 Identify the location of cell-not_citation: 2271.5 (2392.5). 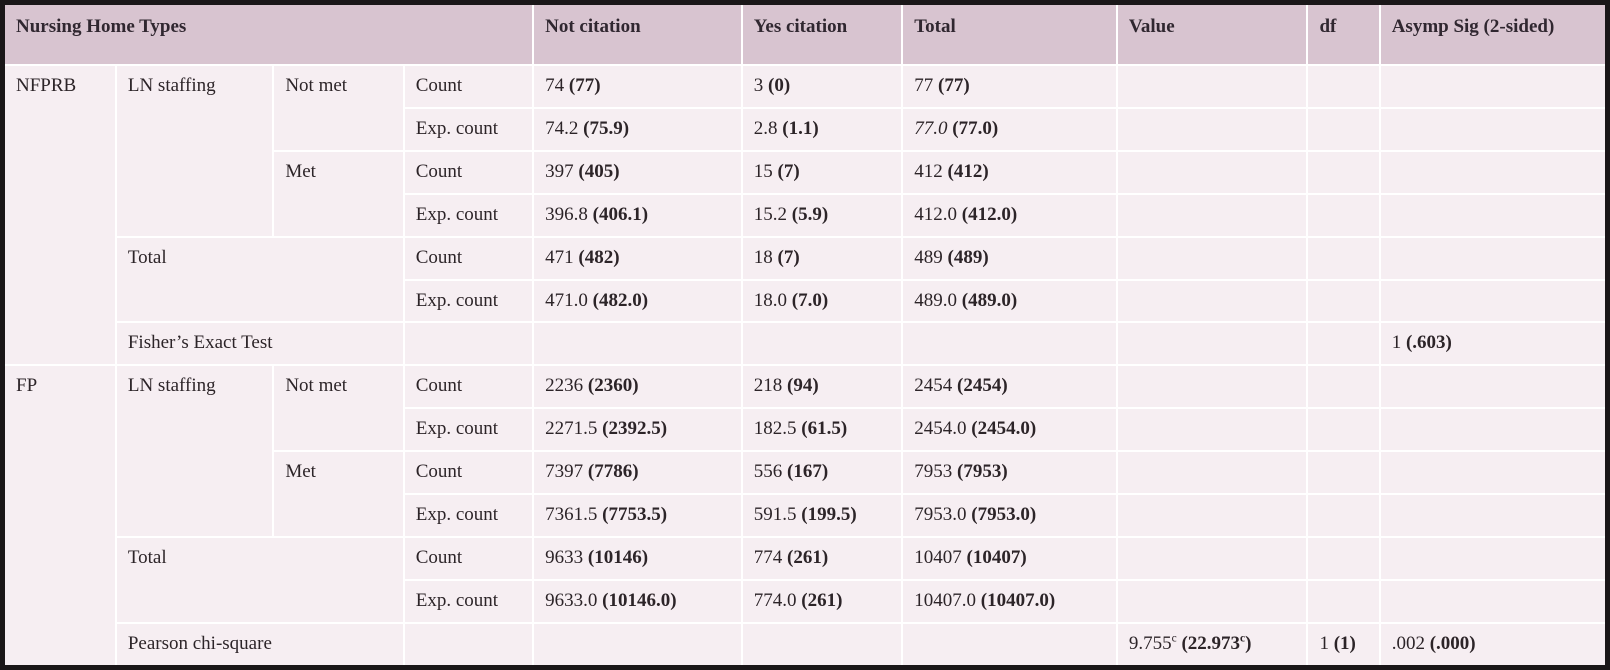
(637, 430).